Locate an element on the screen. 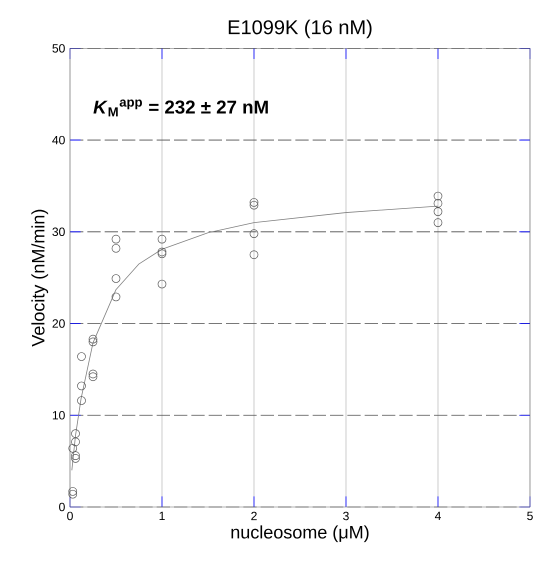 The height and width of the screenshot is (565, 534). x-tick-label: 0 is located at coordinates (70, 516).